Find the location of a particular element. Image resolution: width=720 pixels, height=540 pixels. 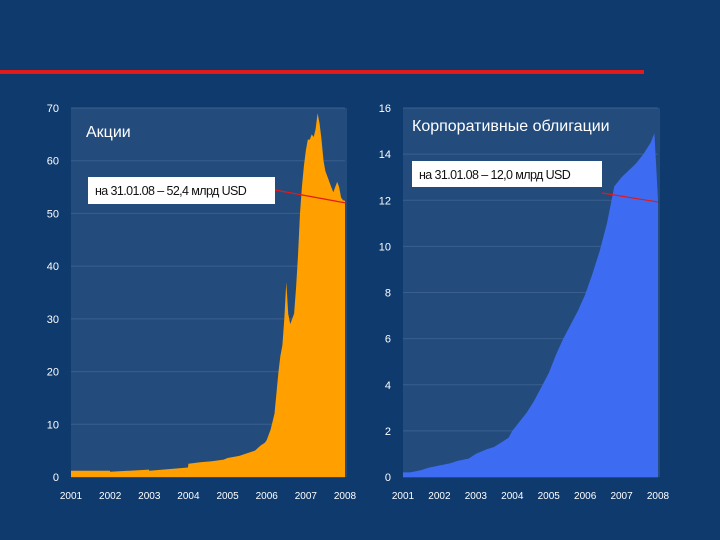

eq-y-tick-label: 60 is located at coordinates (53, 162).